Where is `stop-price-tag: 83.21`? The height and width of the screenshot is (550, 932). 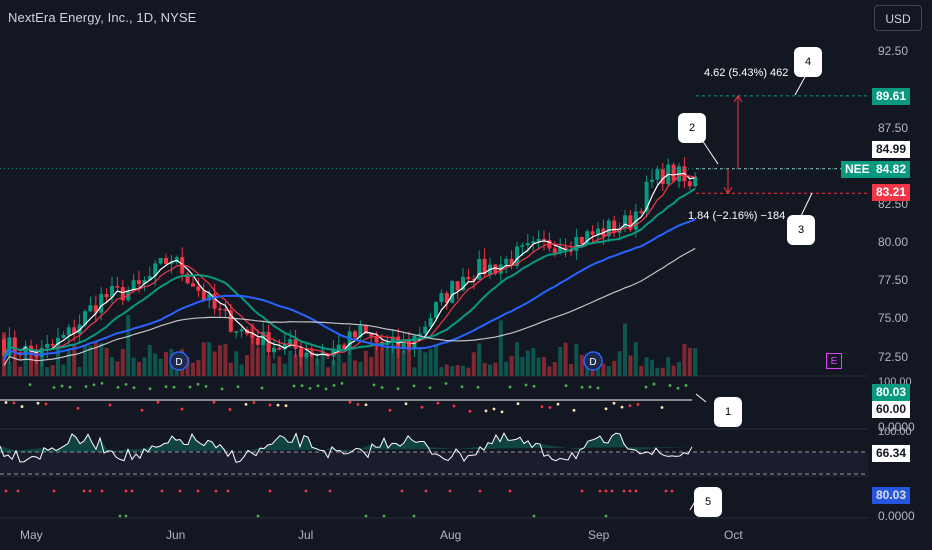 stop-price-tag: 83.21 is located at coordinates (891, 192).